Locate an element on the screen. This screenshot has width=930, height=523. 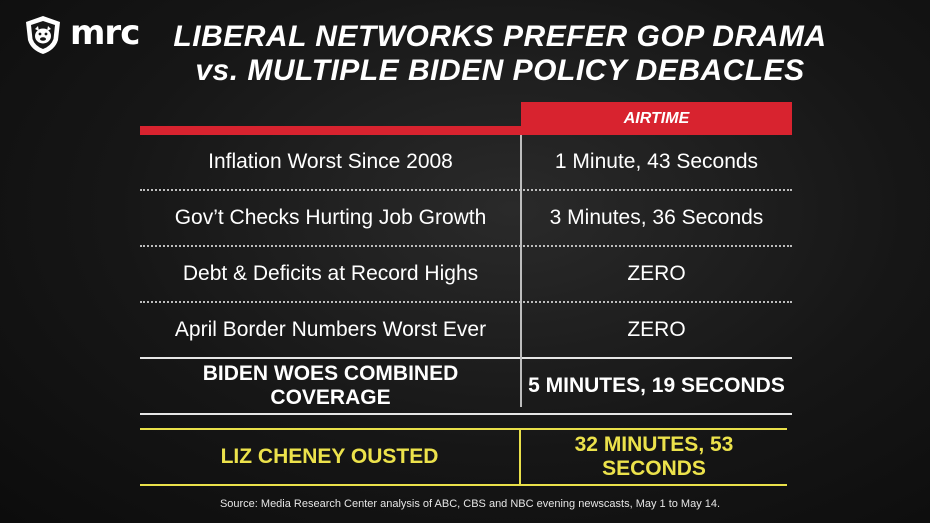
table-row: Debt & Deficits at Record Highs ZERO is located at coordinates (466, 275).